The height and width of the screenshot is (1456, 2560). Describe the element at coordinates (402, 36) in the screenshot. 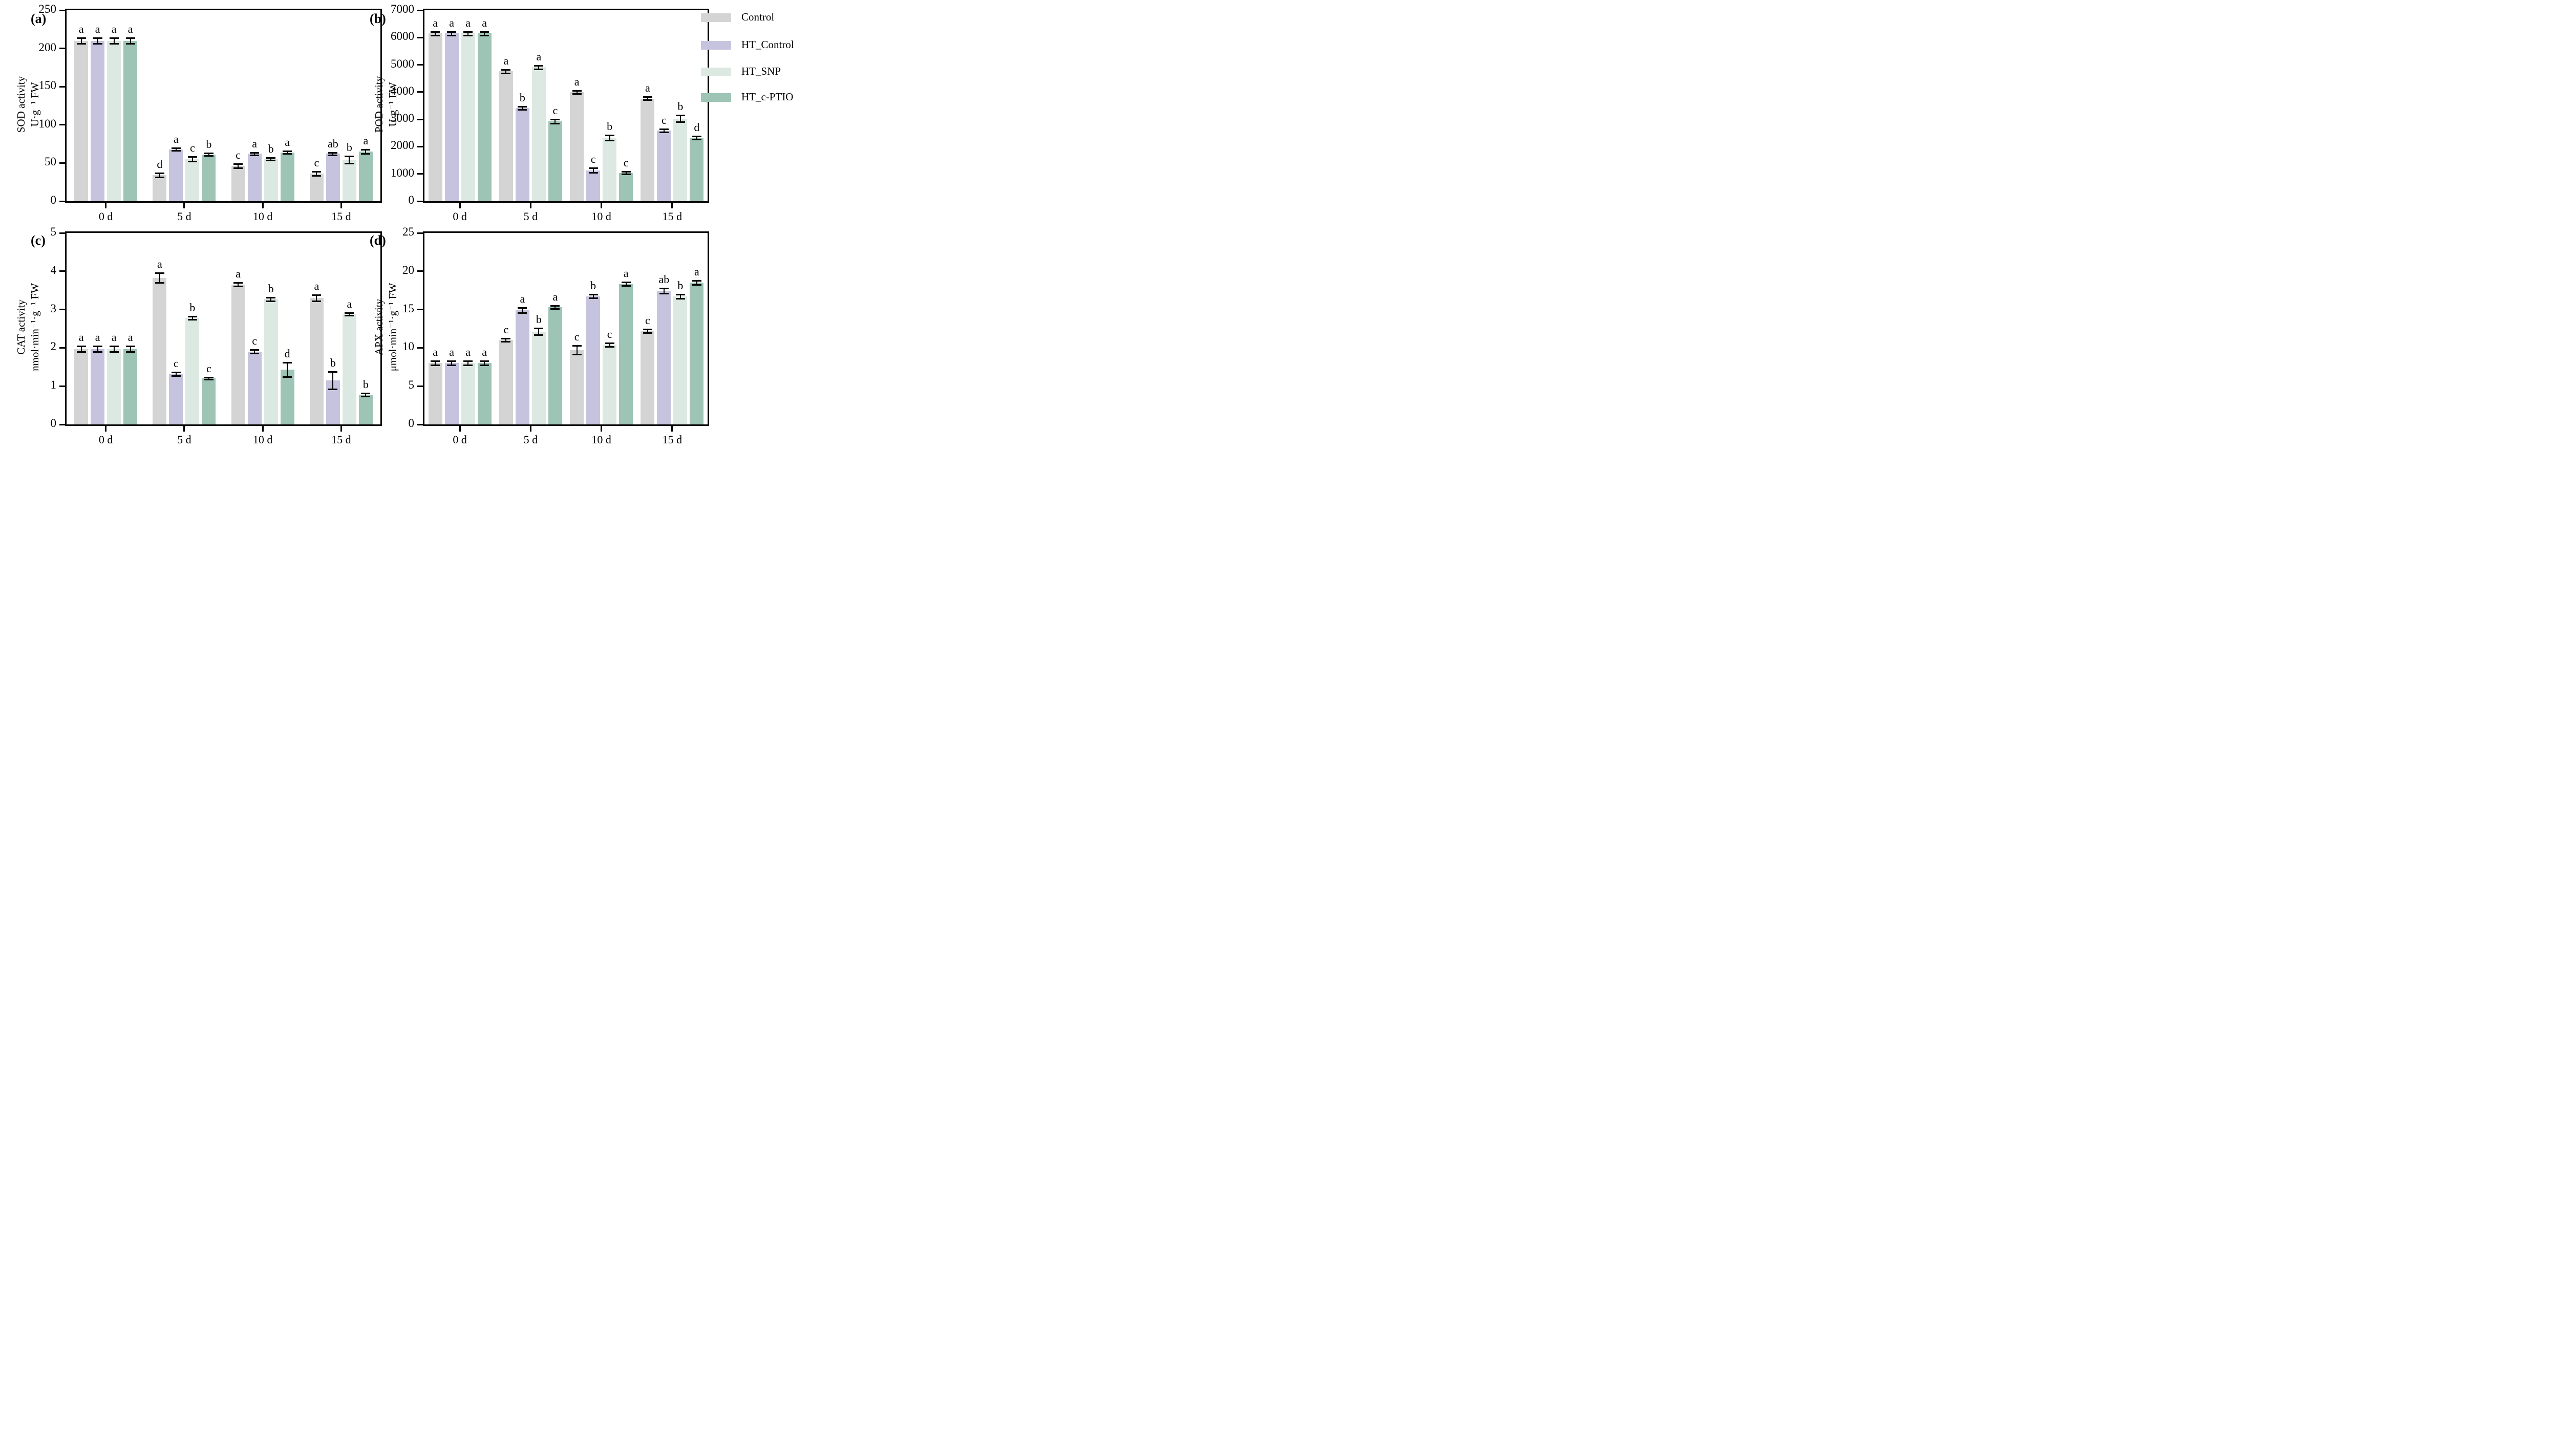

I see `y-tick-label: 6000` at that location.